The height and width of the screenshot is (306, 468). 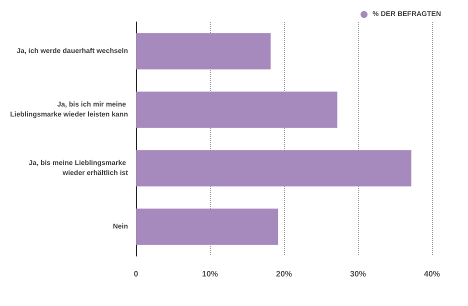 I want to click on x-tick-label: 40%, so click(x=432, y=274).